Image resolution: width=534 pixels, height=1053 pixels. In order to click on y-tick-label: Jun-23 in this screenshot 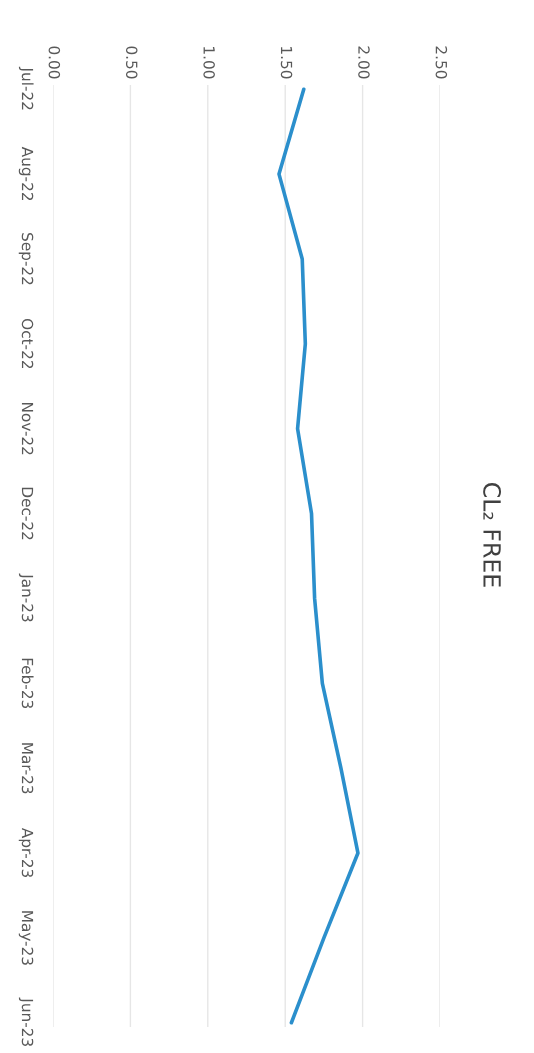, I will do `click(26, 1021)`.